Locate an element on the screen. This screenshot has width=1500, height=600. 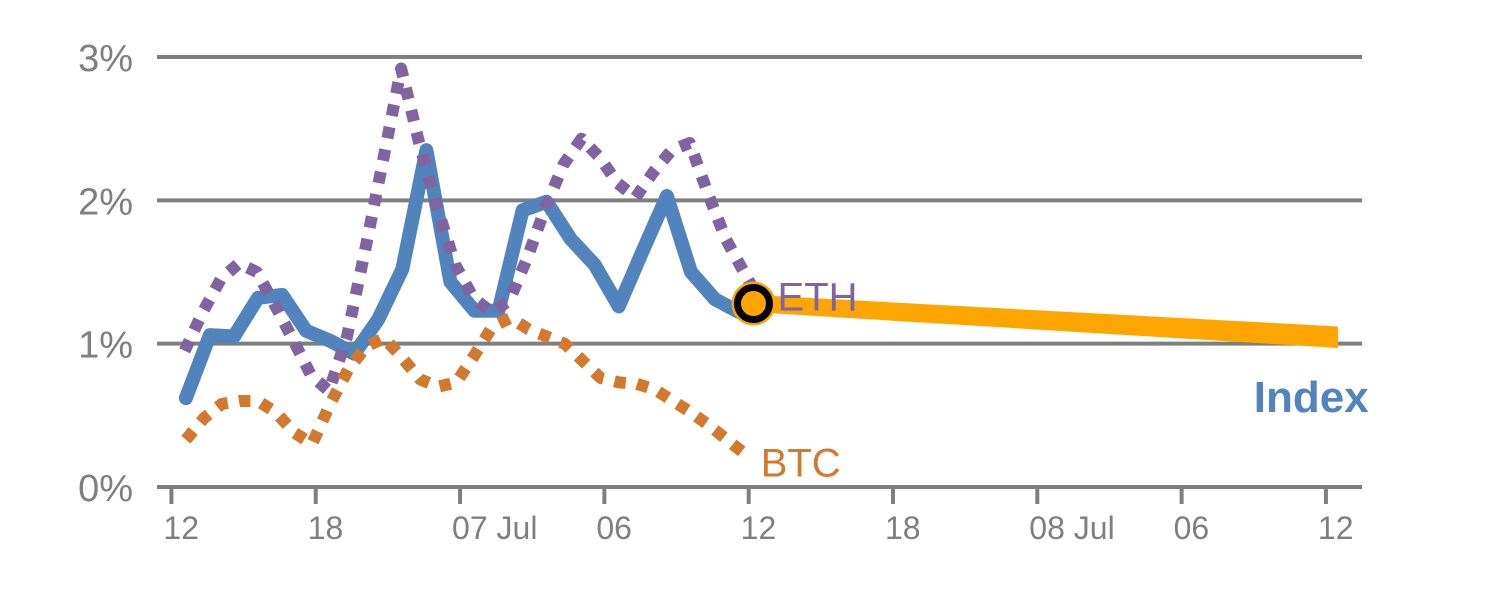
x-tick-label: 08 Jul is located at coordinates (1071, 528).